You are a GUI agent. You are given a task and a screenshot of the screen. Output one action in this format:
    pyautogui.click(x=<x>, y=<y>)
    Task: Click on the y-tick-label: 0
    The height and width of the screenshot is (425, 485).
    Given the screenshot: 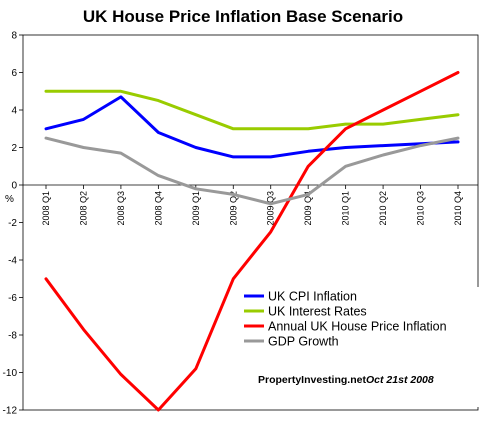 What is the action you would take?
    pyautogui.click(x=14, y=186)
    